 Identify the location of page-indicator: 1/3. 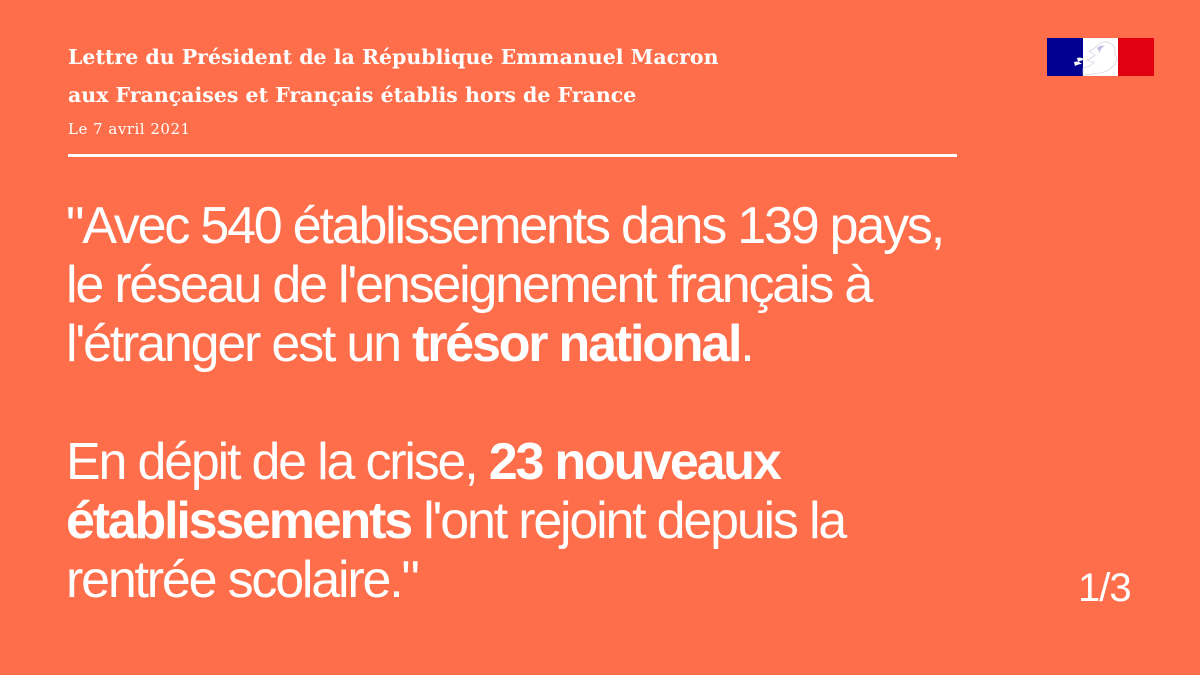
(1105, 588).